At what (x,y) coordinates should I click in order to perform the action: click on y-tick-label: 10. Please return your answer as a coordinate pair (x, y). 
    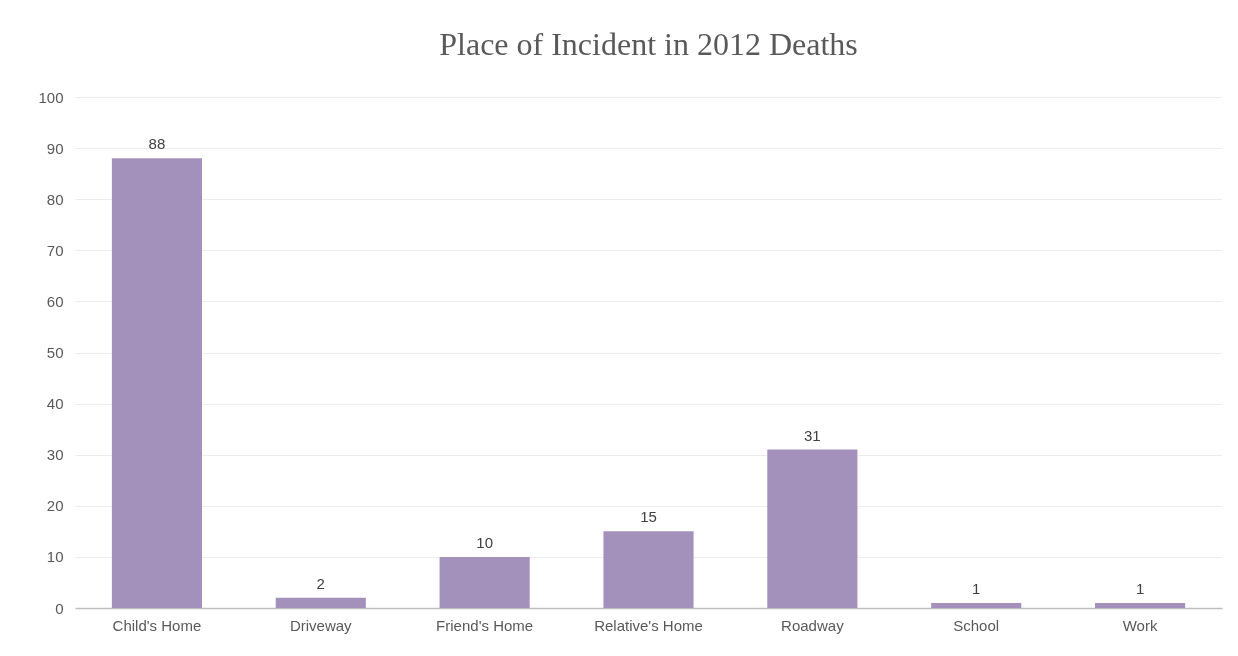
    Looking at the image, I should click on (55, 557).